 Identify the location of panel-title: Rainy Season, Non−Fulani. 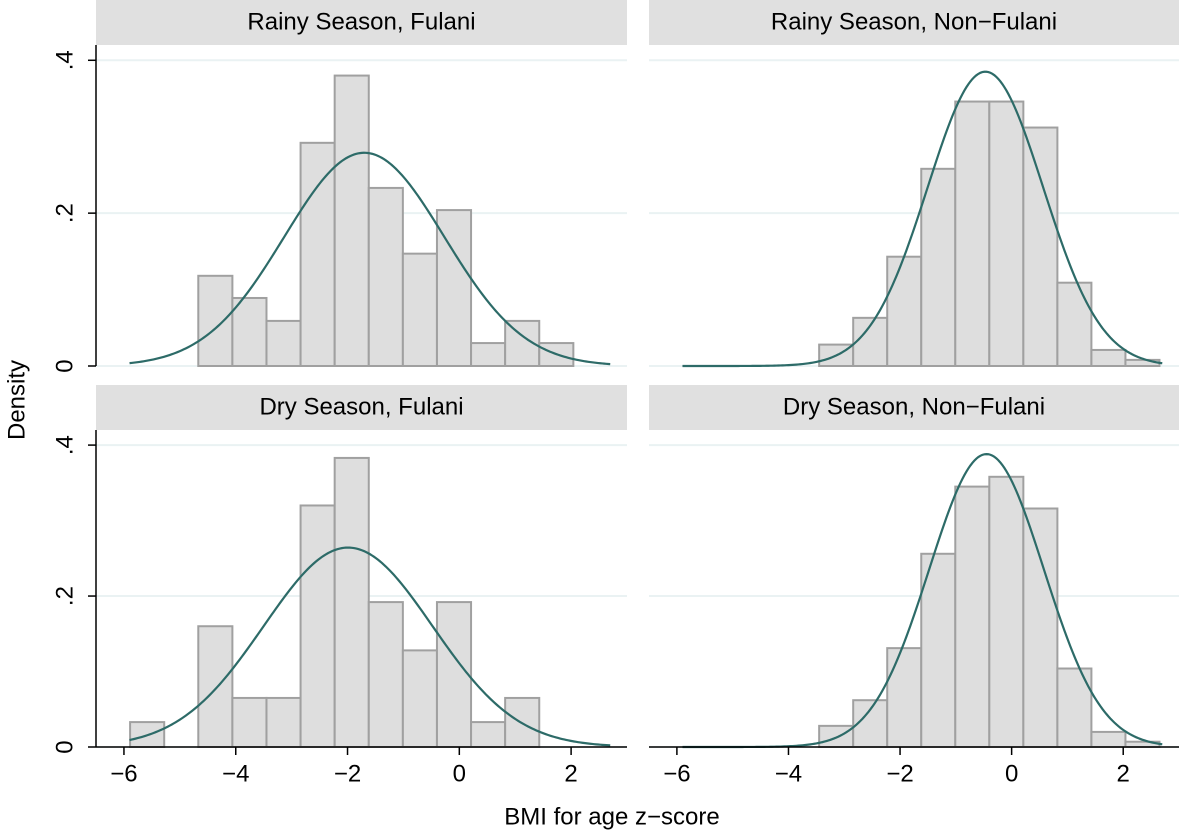
(914, 21).